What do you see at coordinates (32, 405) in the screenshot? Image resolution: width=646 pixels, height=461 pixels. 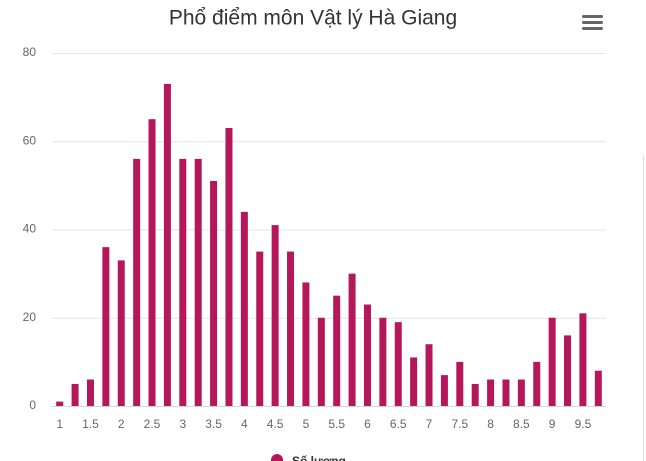 I see `y-tick-label: 0` at bounding box center [32, 405].